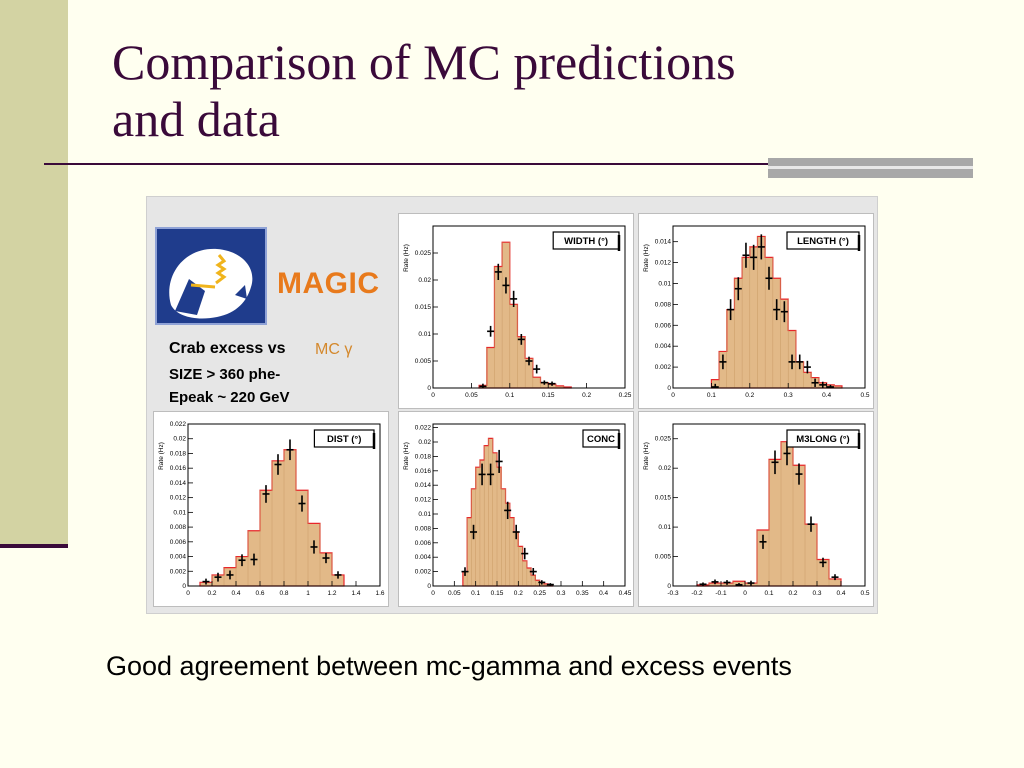 This screenshot has height=768, width=1024. Describe the element at coordinates (560, 593) in the screenshot. I see `x-tick-label: 0.3` at that location.